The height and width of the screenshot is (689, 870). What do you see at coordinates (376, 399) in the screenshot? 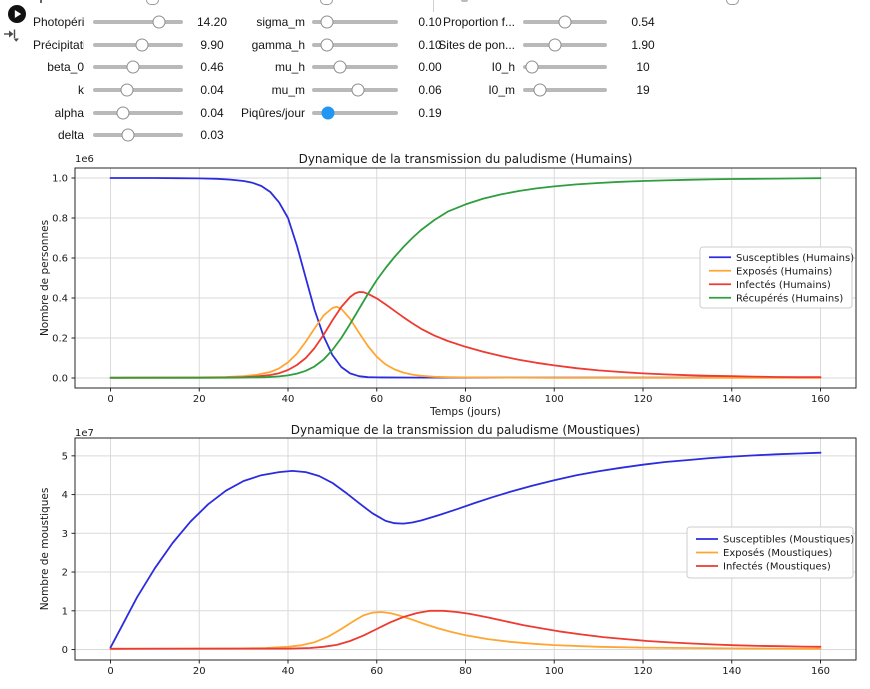
I see `svg-text: 60` at bounding box center [376, 399].